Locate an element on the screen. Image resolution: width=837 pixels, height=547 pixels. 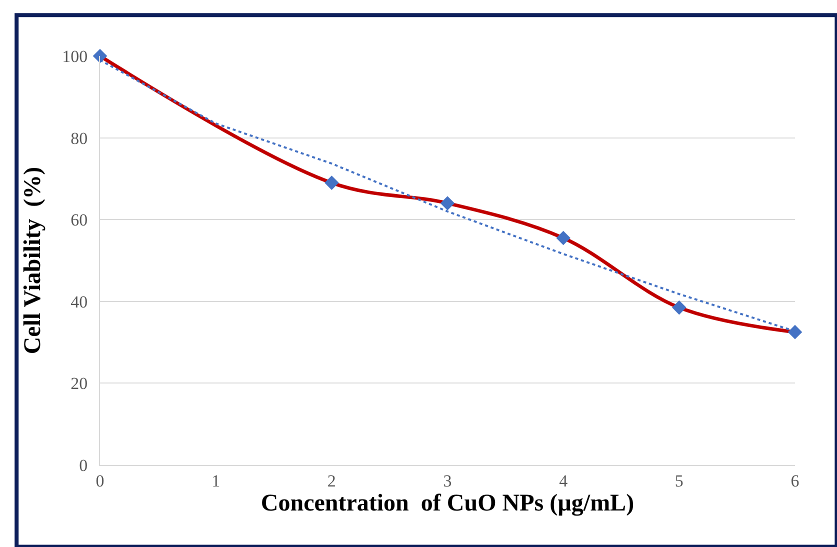
y-axis-title: Cell Viability (%) is located at coordinates (33, 260).